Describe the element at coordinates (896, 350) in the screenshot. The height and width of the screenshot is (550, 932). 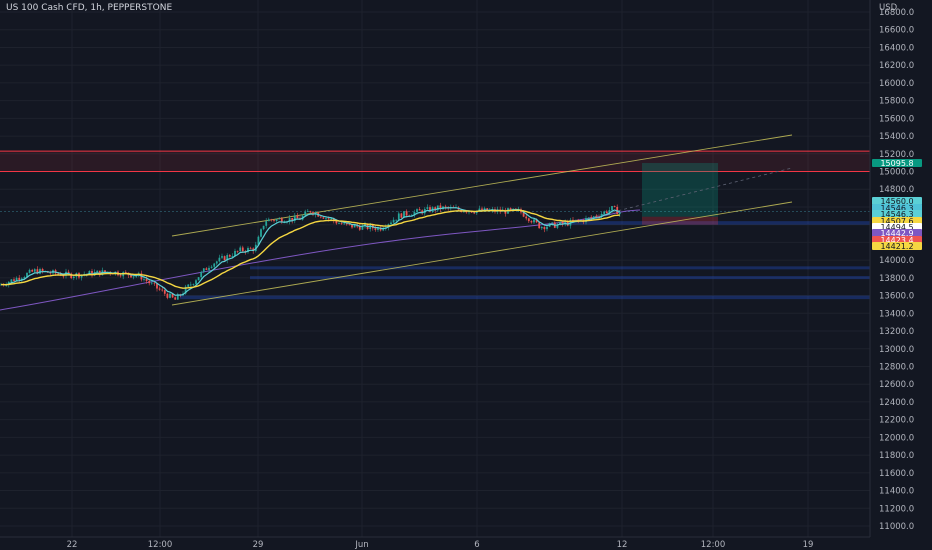
I see `price-tick-label: 13000.0` at that location.